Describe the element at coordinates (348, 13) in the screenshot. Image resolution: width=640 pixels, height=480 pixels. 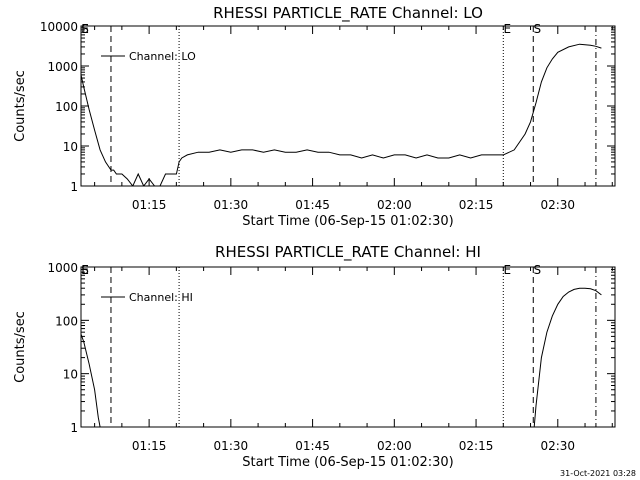
I see `chart-title: RHESSI PARTICLE_RATE Channel: LO` at that location.